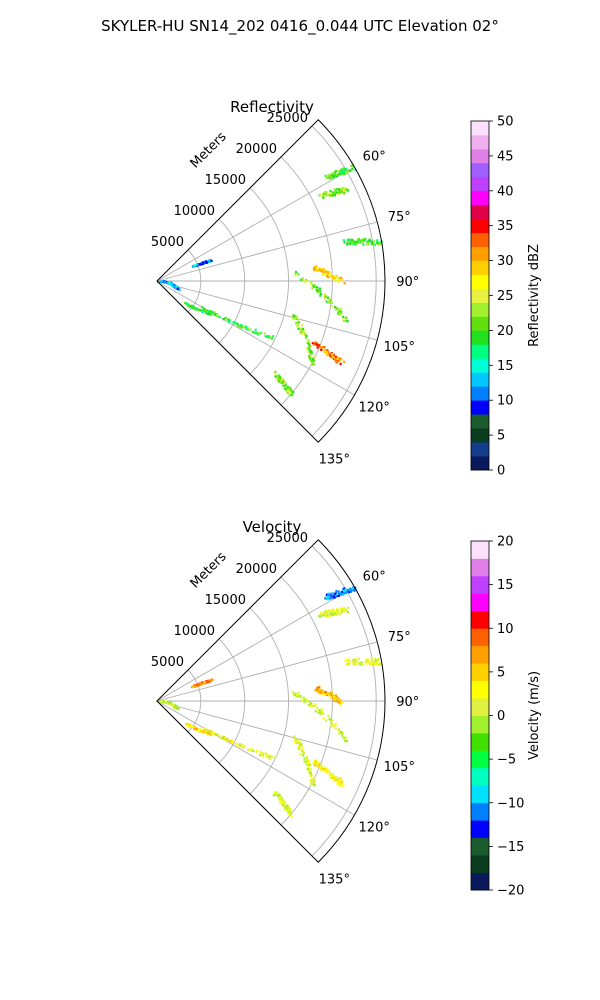 The image size is (600, 1000). What do you see at coordinates (505, 331) in the screenshot?
I see `colorbar-tick-label: 20` at bounding box center [505, 331].